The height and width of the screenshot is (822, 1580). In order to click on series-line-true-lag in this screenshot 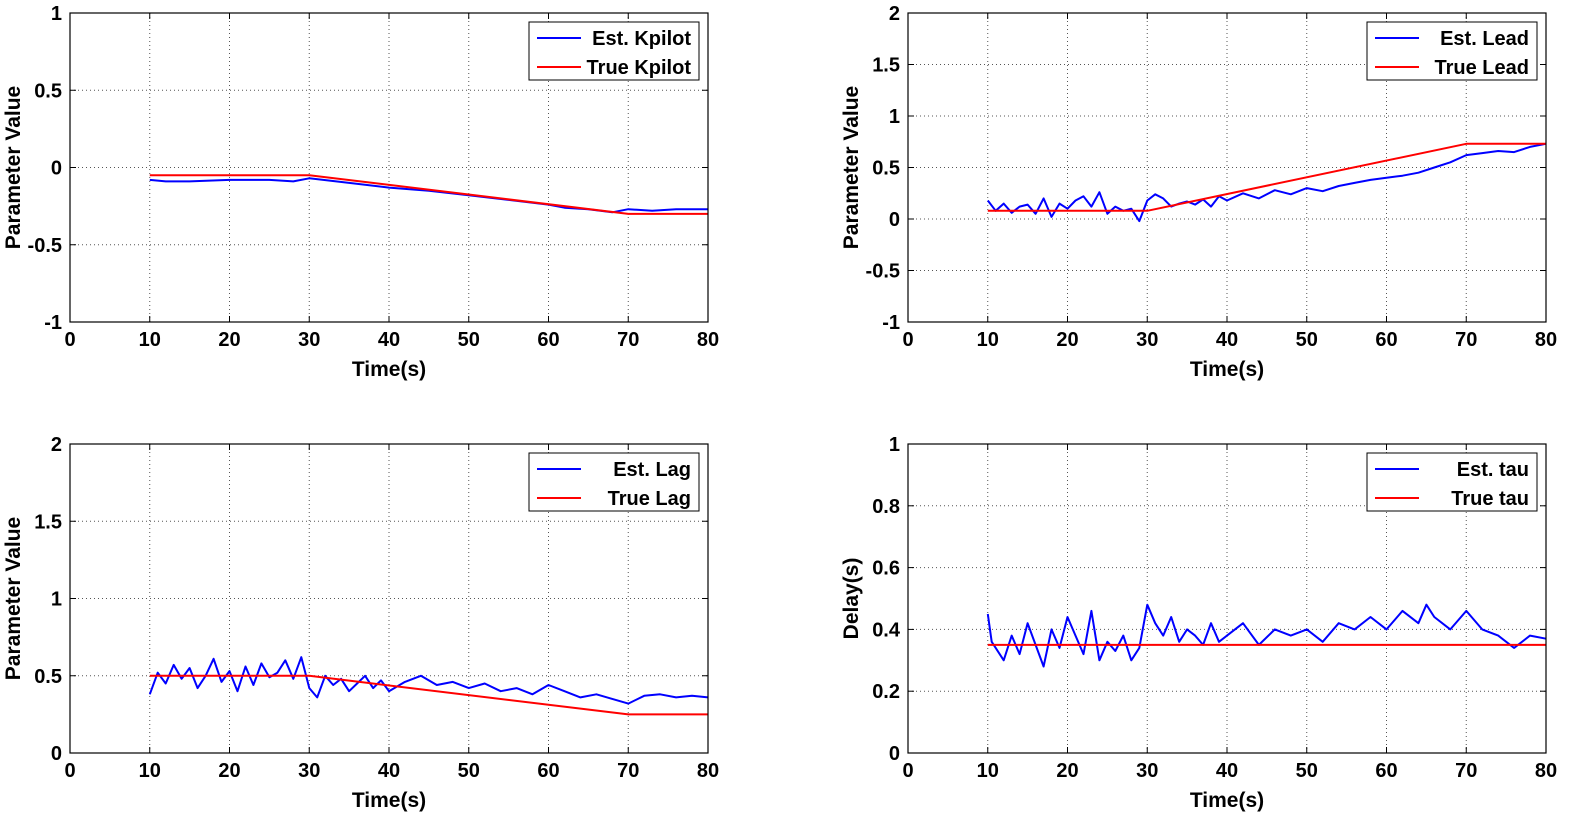, I will do `click(428, 695)`.